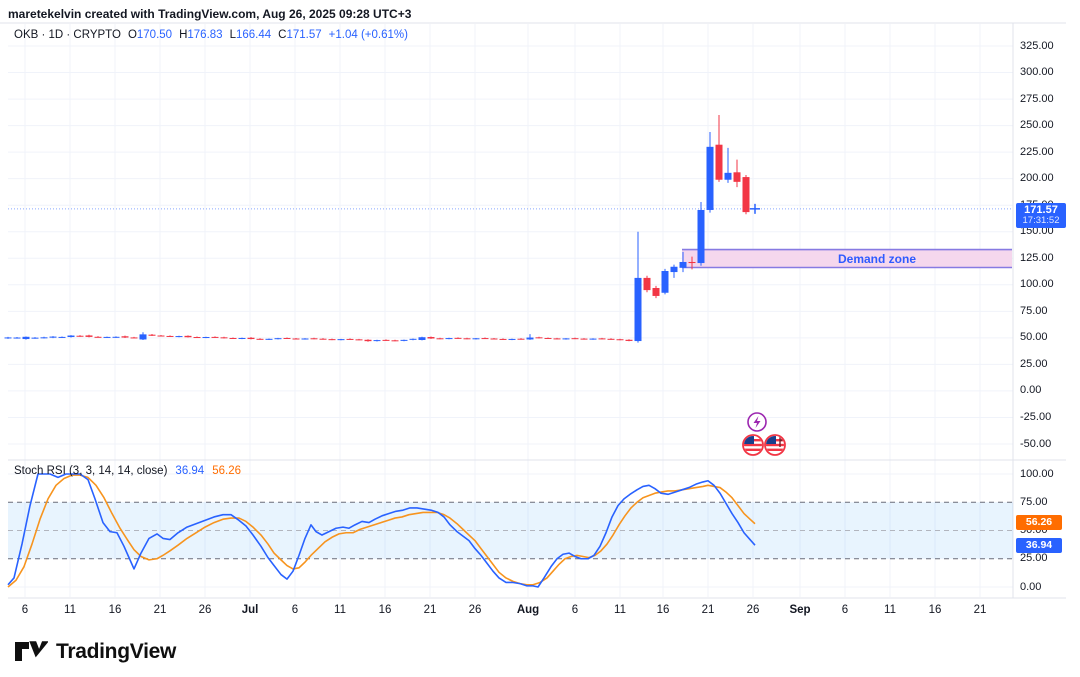 The image size is (1080, 677). What do you see at coordinates (1034, 337) in the screenshot?
I see `price-axis-tick: 50.00` at bounding box center [1034, 337].